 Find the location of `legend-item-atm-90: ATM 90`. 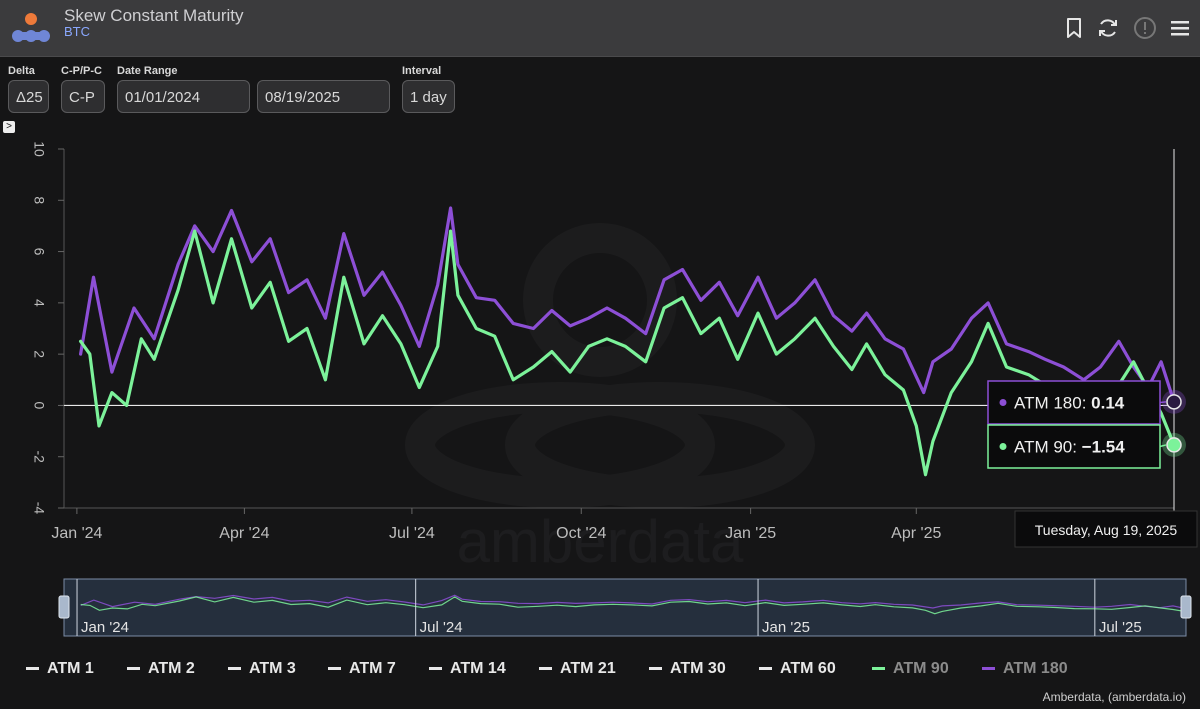

legend-item-atm-90: ATM 90 is located at coordinates (910, 669).